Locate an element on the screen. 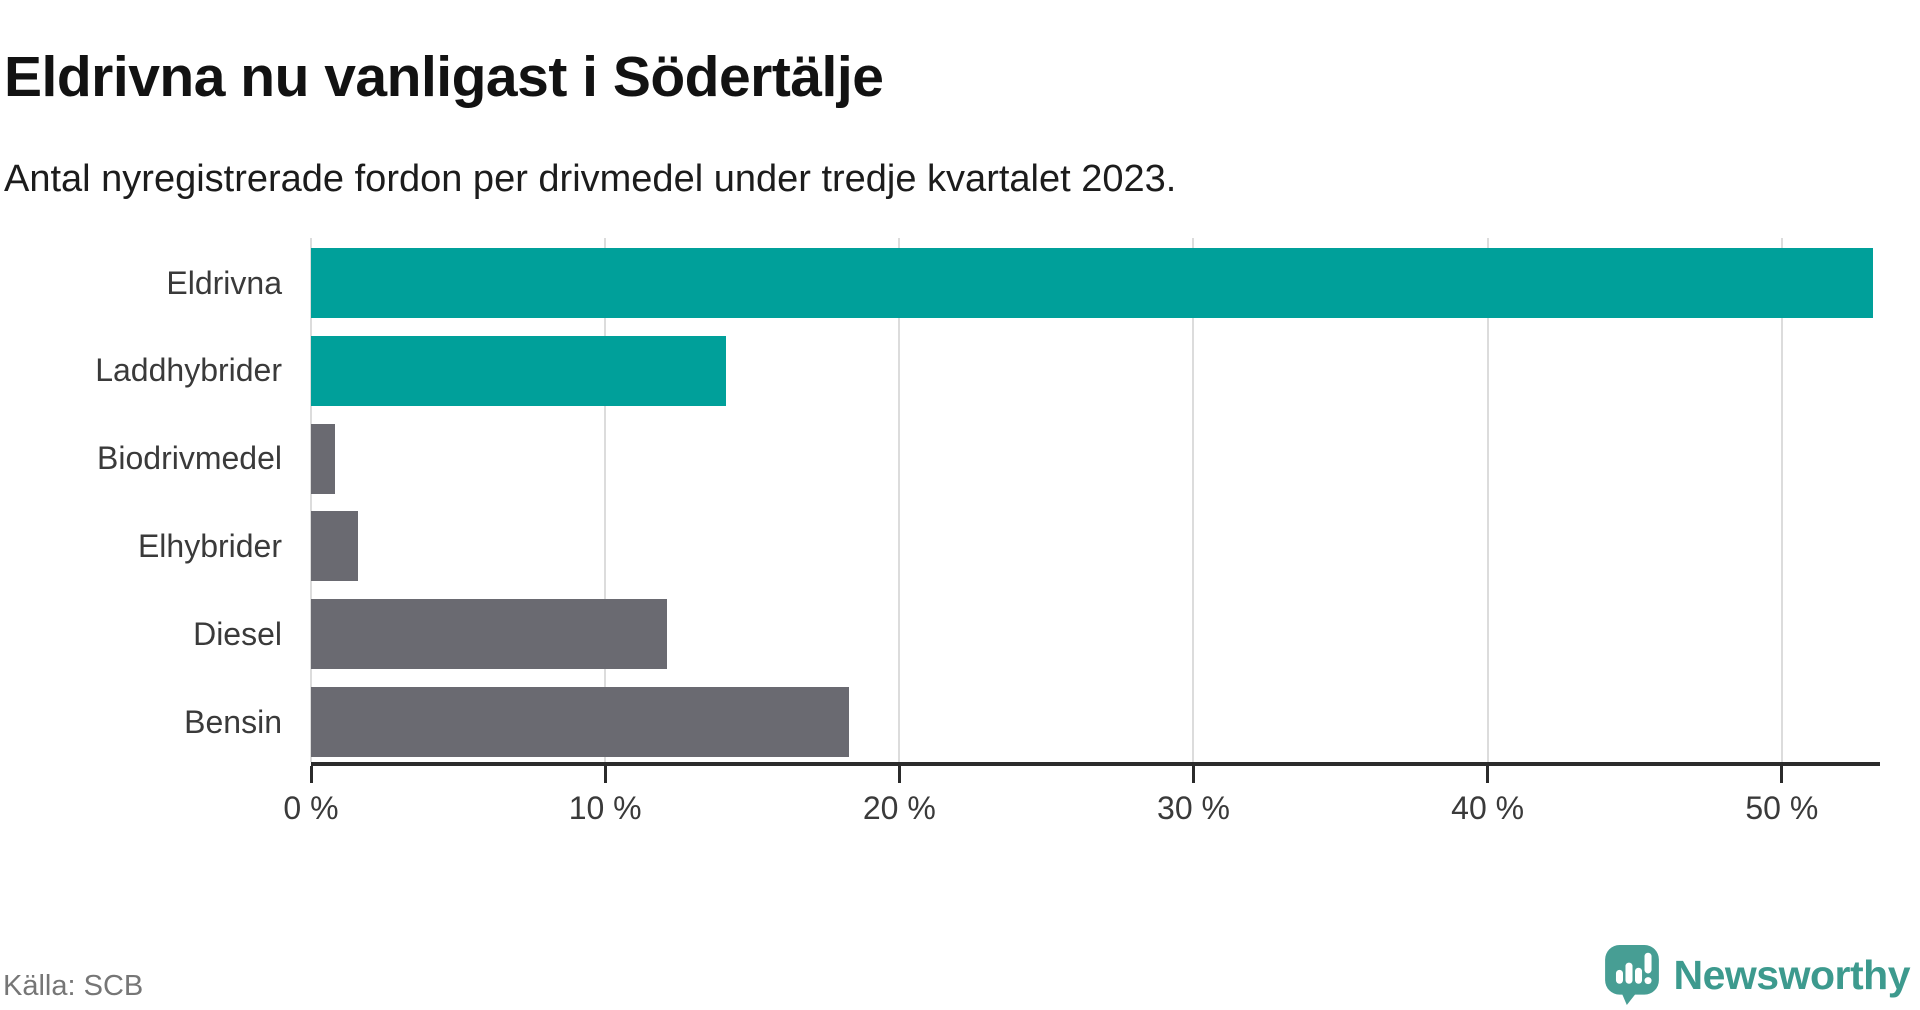 The image size is (1920, 1010). speech-bubble-chart-icon is located at coordinates (1631, 975).